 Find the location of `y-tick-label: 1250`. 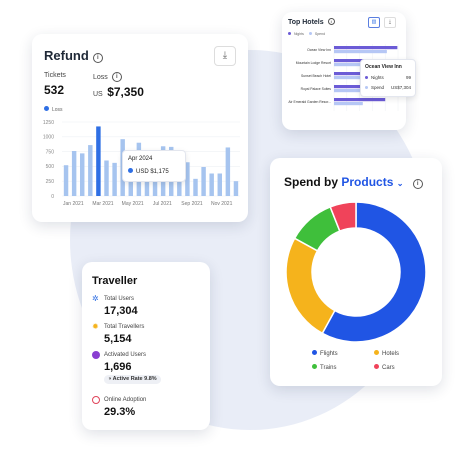

y-tick-label: 1250 is located at coordinates (48, 123).